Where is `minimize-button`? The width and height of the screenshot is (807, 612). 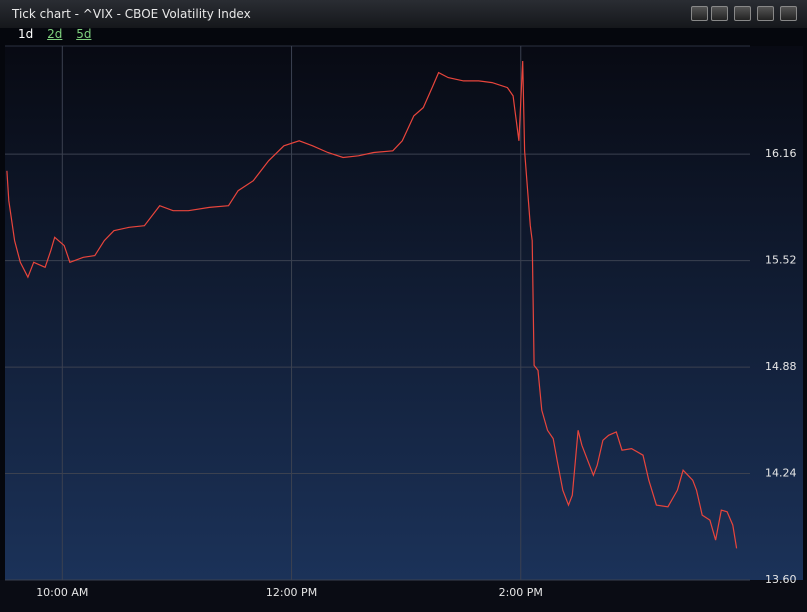
minimize-button is located at coordinates (742, 13).